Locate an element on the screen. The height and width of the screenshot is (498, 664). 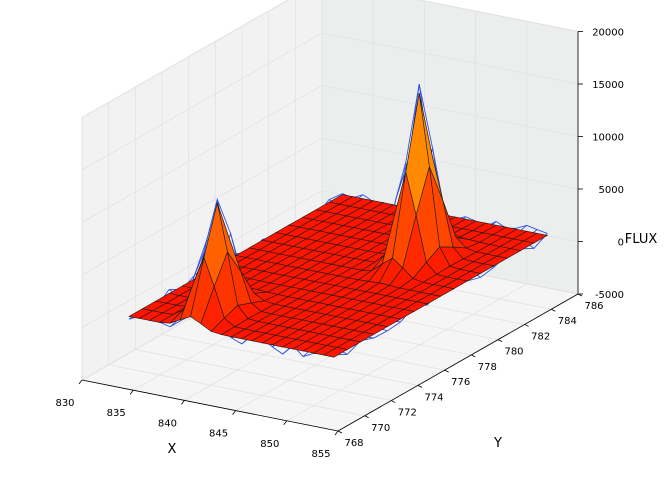
y-tick-label: 786 is located at coordinates (593, 306).